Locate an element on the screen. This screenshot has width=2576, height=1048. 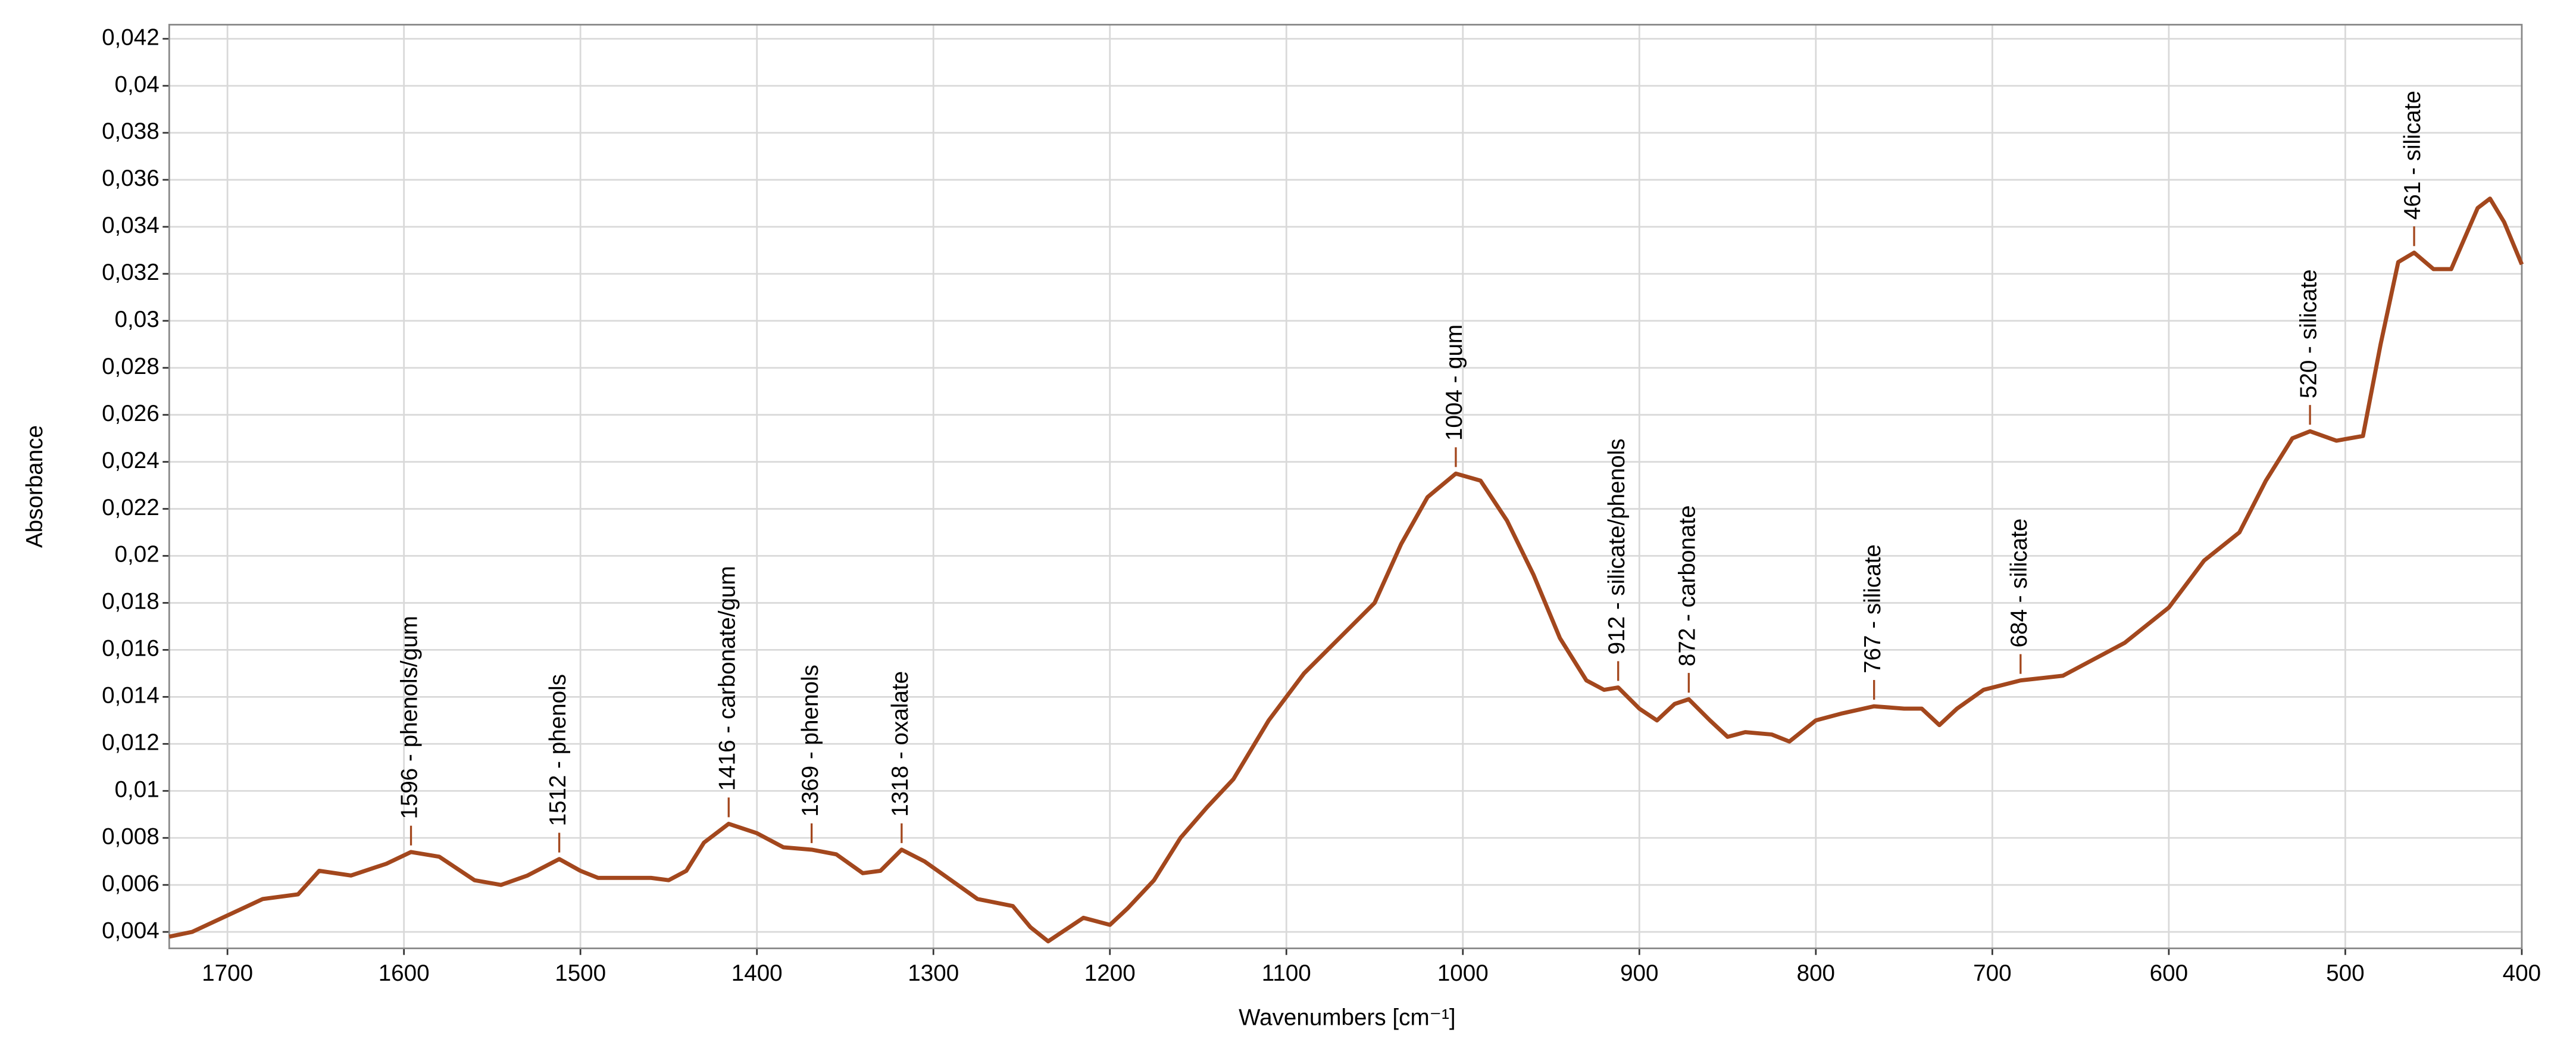
y-tick-label: 0,04 is located at coordinates (137, 84).